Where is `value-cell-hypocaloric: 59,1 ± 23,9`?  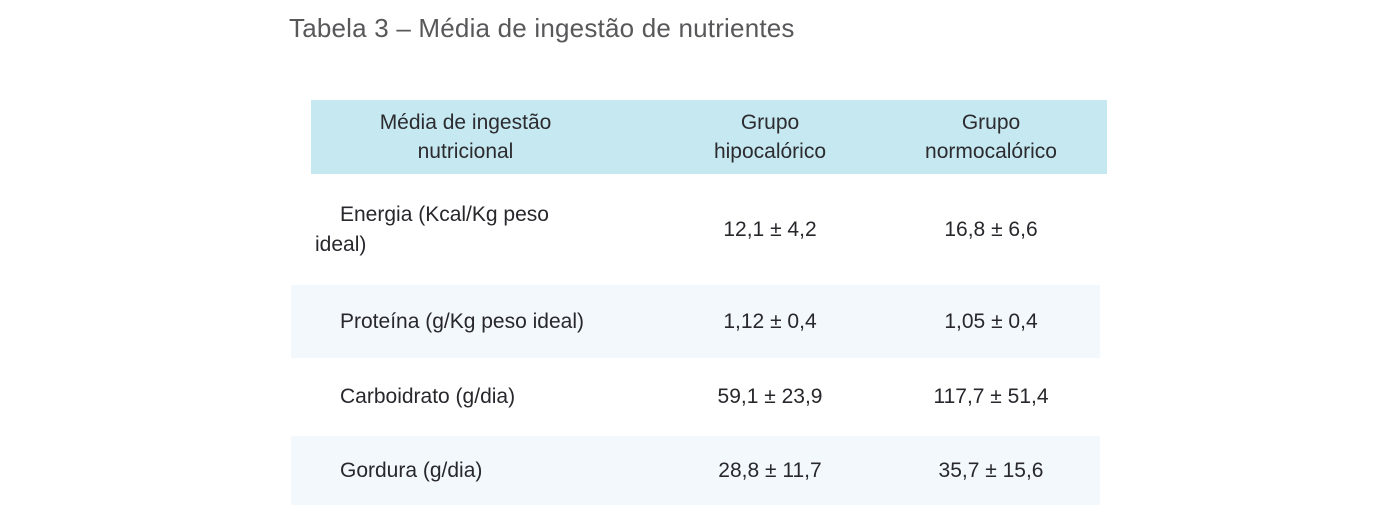
value-cell-hypocaloric: 59,1 ± 23,9 is located at coordinates (770, 396).